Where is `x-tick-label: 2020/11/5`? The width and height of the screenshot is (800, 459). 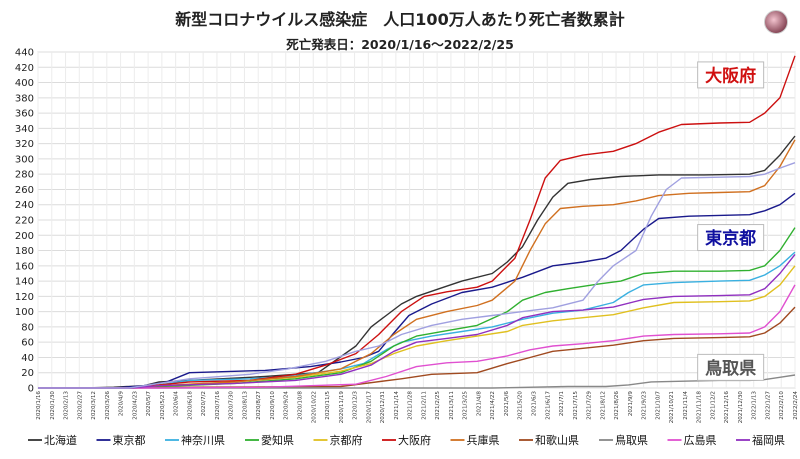 x-tick-label: 2020/11/5 is located at coordinates (328, 405).